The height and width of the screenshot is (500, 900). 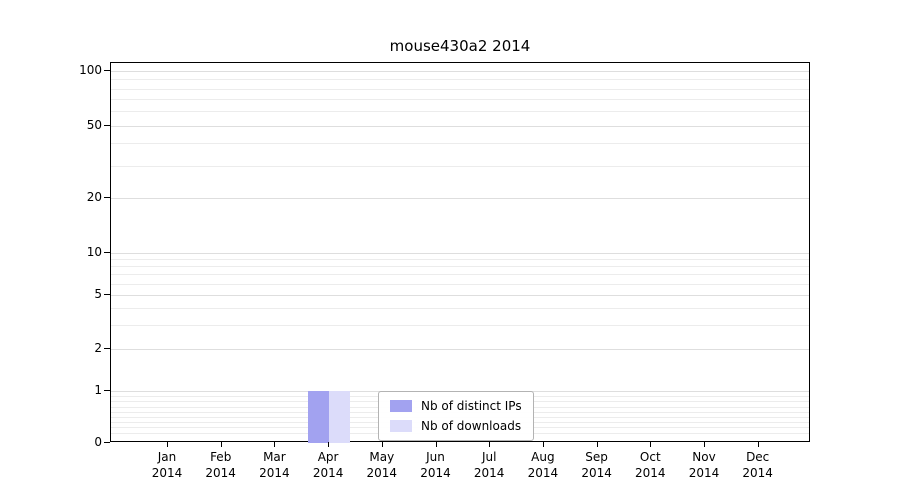 What do you see at coordinates (650, 457) in the screenshot?
I see `x-tick-label-line: Oct` at bounding box center [650, 457].